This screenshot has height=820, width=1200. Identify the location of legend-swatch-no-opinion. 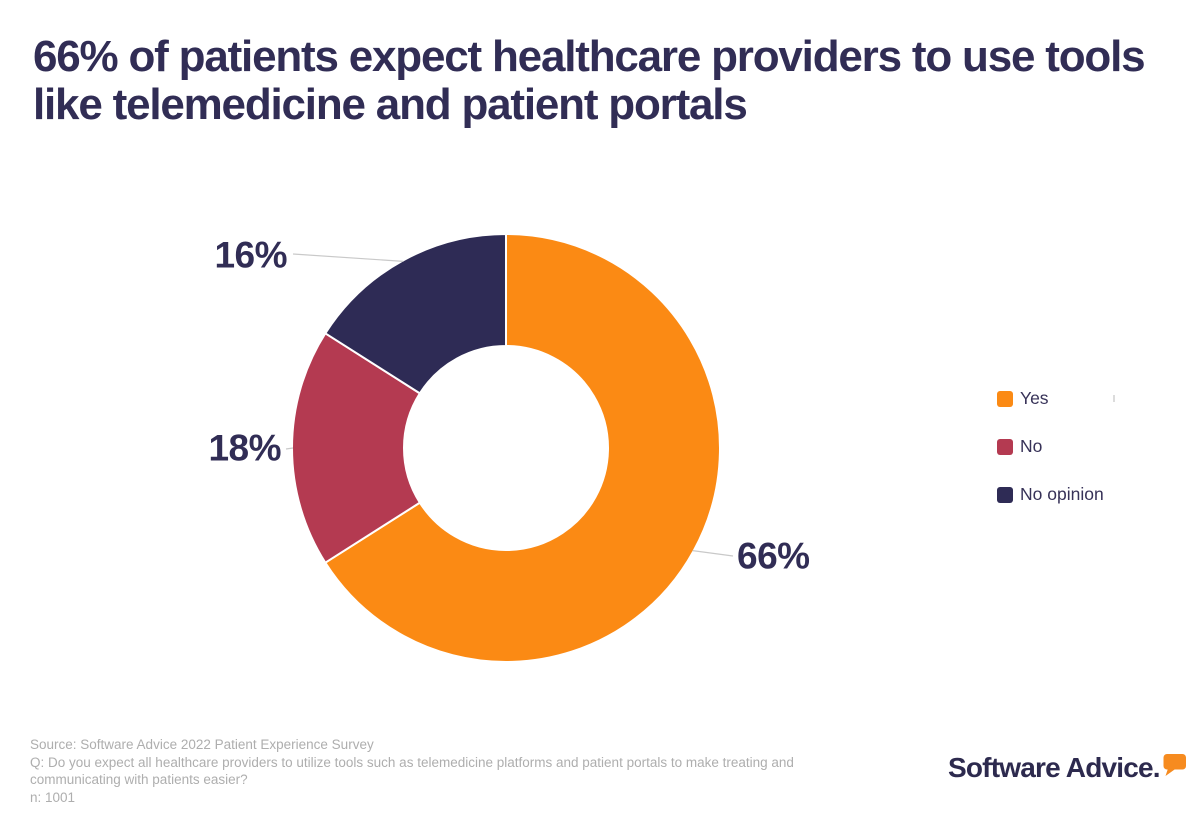
(1005, 494).